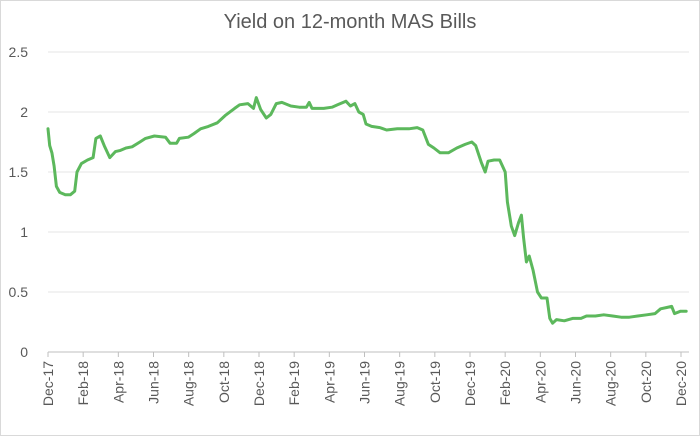  I want to click on x-tick-label: Dec-20, so click(681, 383).